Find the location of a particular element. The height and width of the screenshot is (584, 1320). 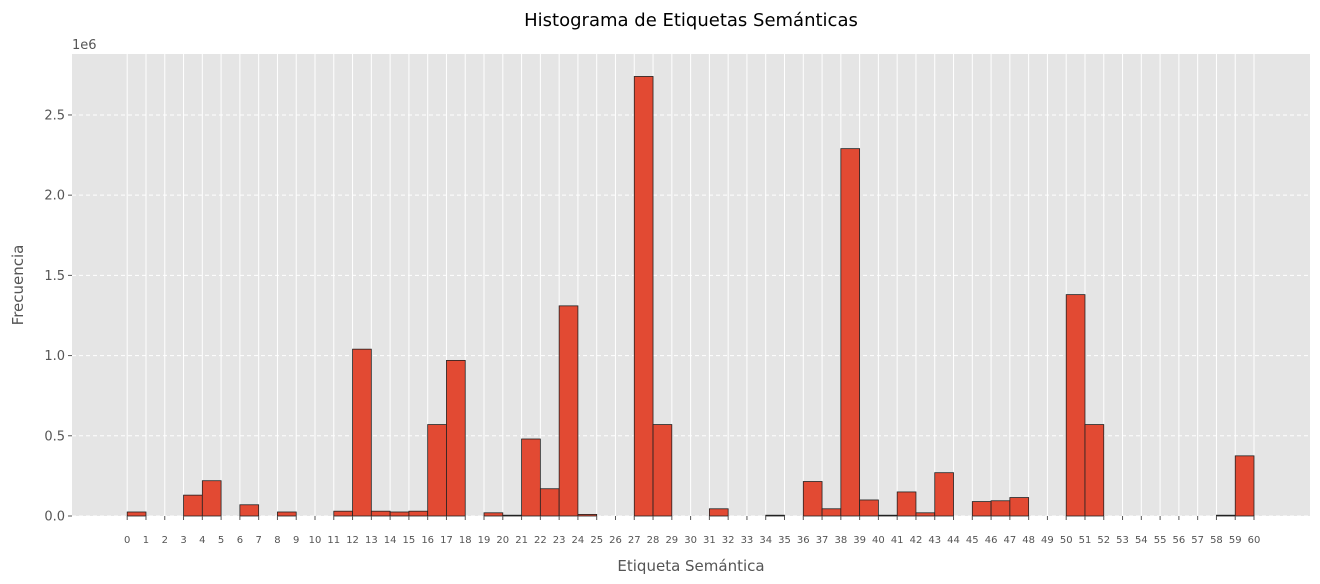

x-tick-label: 56 is located at coordinates (1179, 540).